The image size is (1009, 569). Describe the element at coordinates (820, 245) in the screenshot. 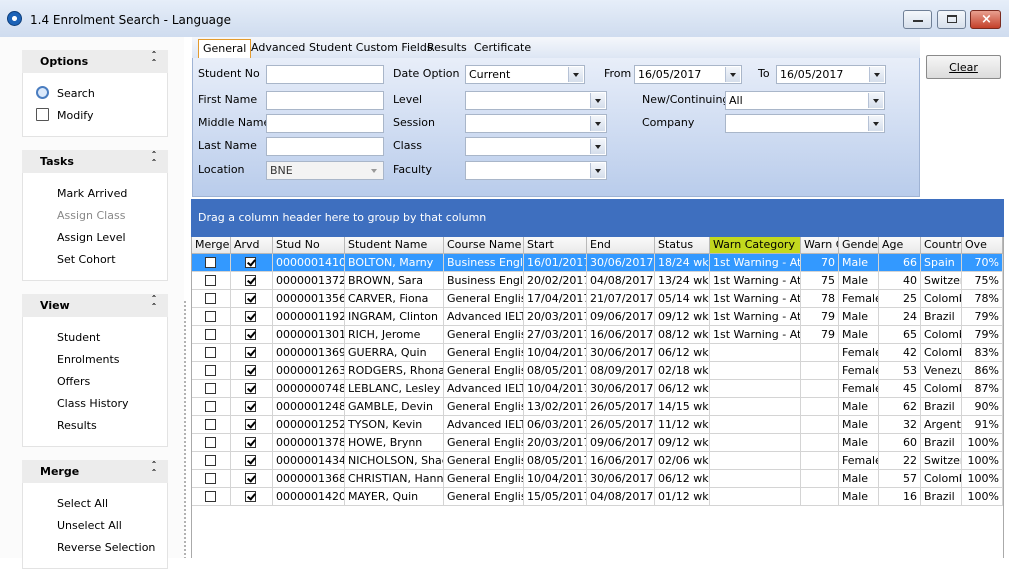

I see `column-header: Warn C` at that location.